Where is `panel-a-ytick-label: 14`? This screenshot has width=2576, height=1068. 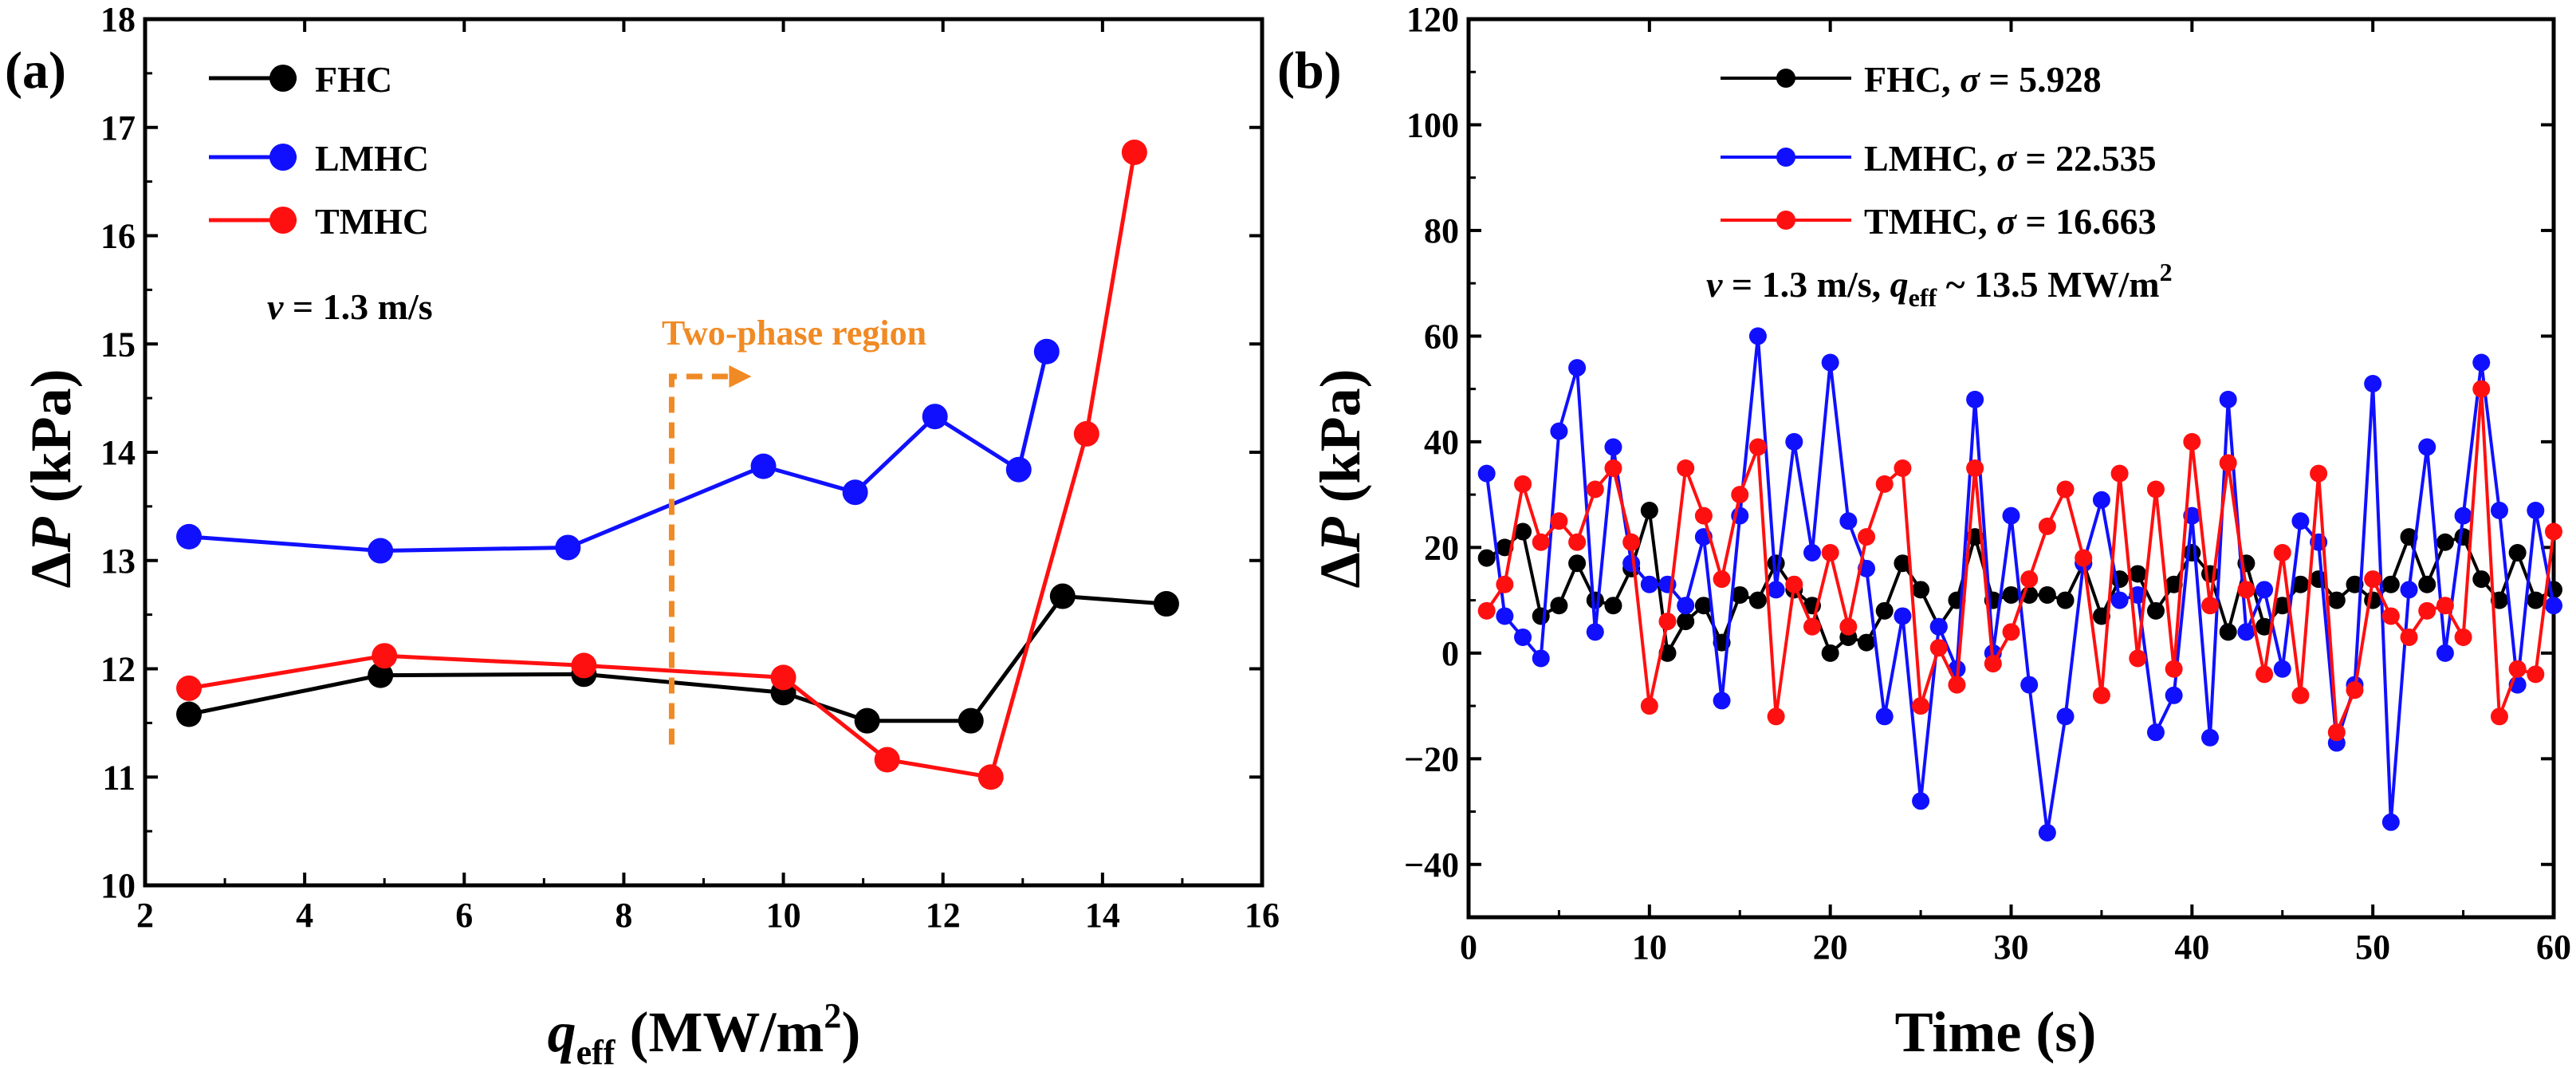 panel-a-ytick-label: 14 is located at coordinates (118, 452).